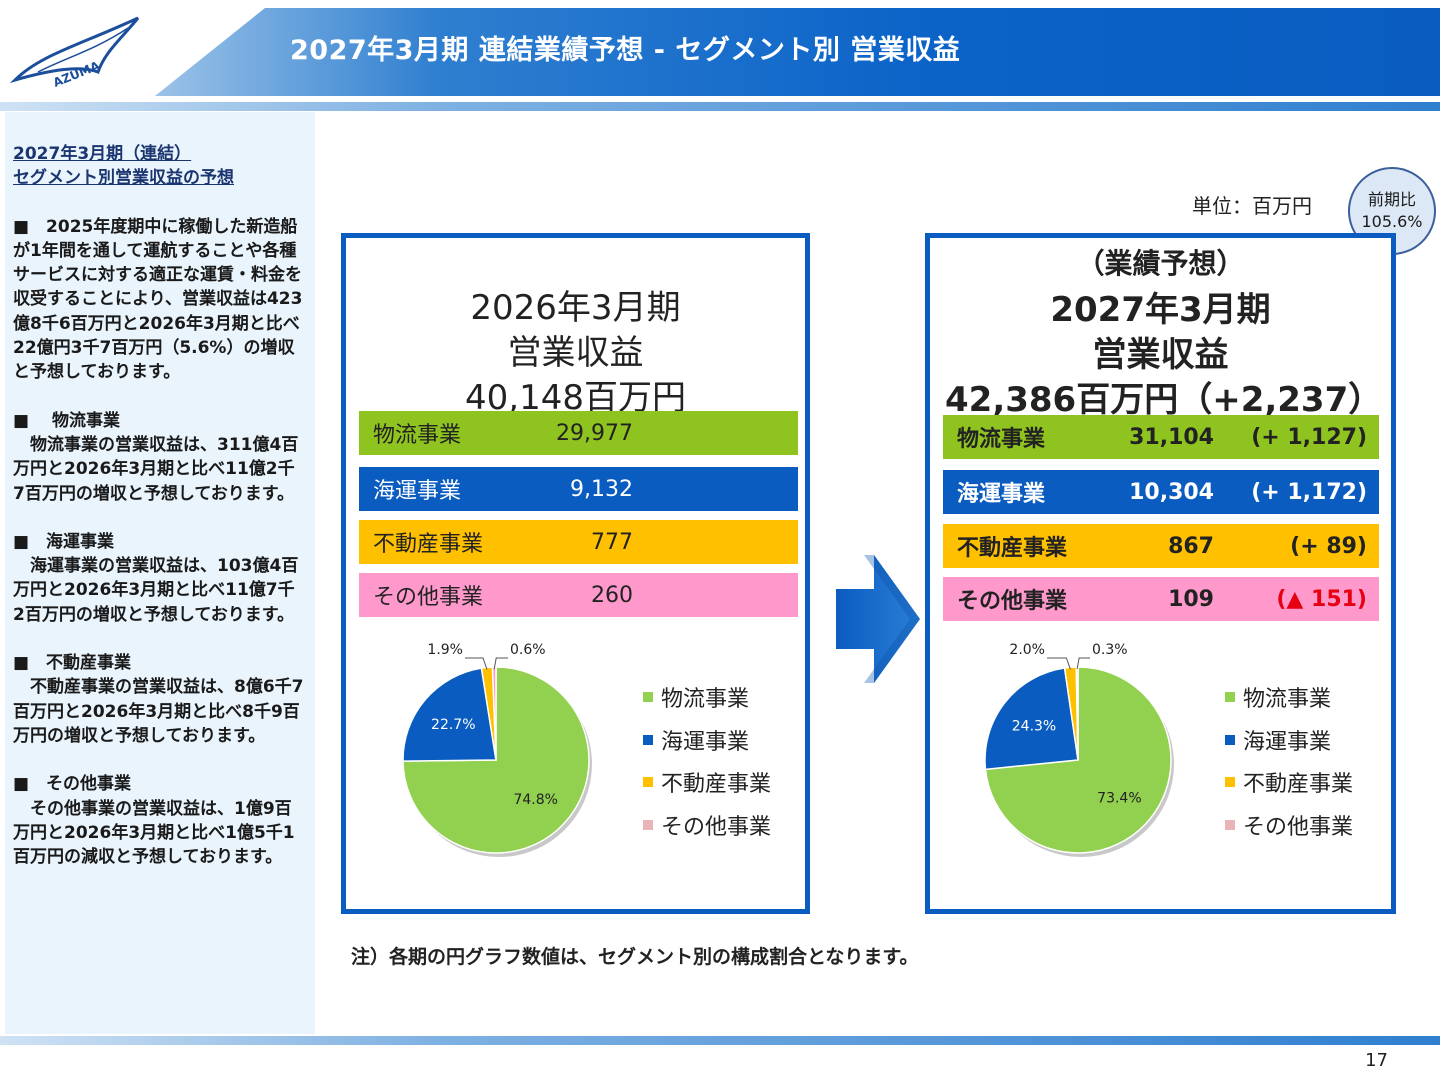 This screenshot has width=1440, height=1080. I want to click on footer-divider, so click(720, 1040).